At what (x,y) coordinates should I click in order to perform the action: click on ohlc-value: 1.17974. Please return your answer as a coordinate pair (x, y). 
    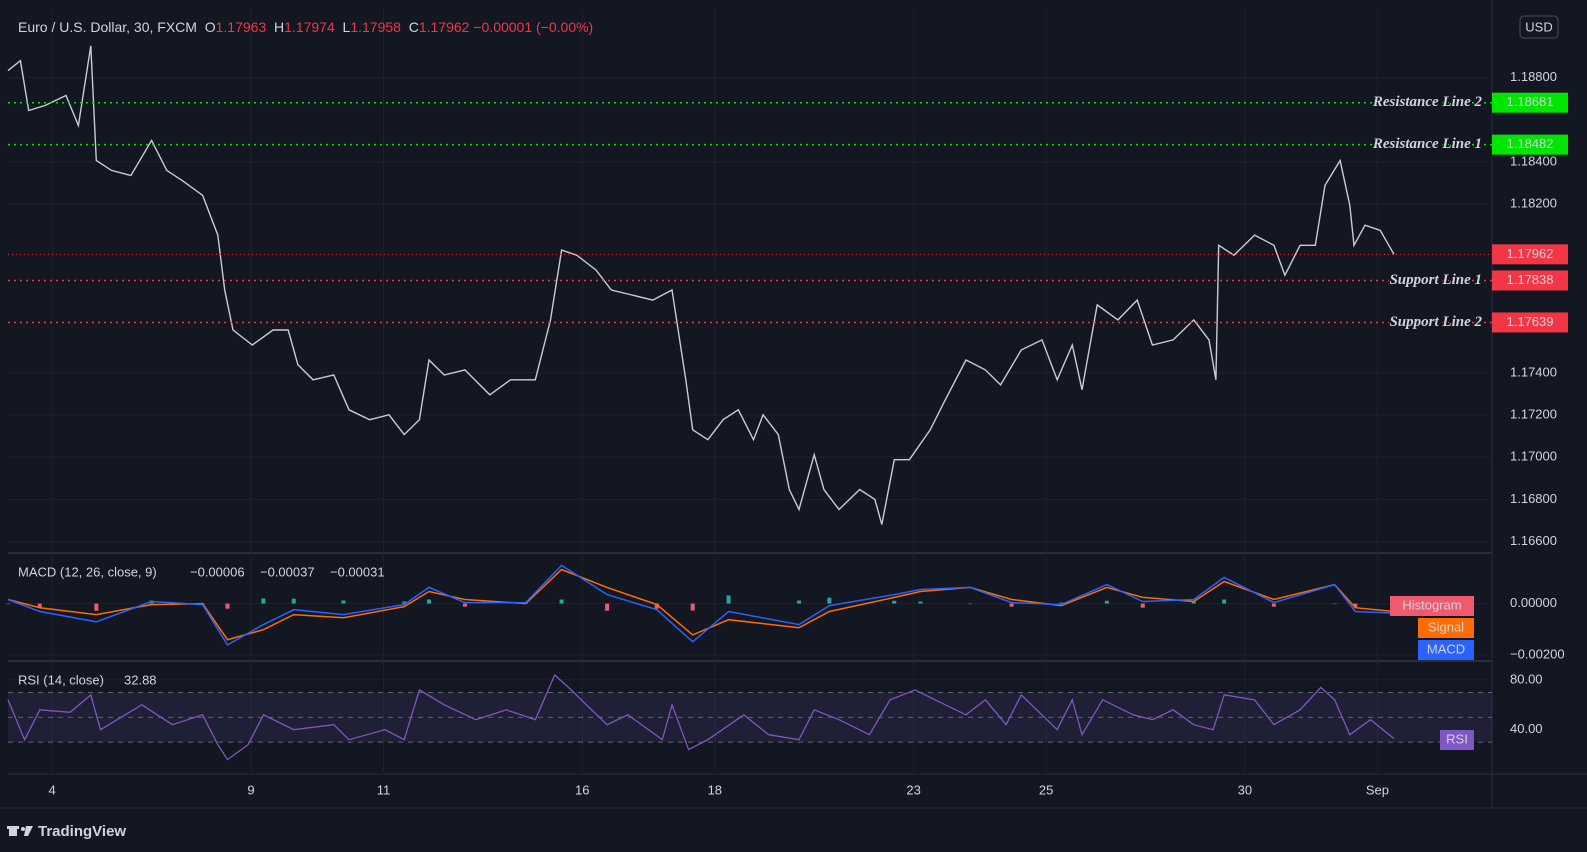
    Looking at the image, I should click on (309, 27).